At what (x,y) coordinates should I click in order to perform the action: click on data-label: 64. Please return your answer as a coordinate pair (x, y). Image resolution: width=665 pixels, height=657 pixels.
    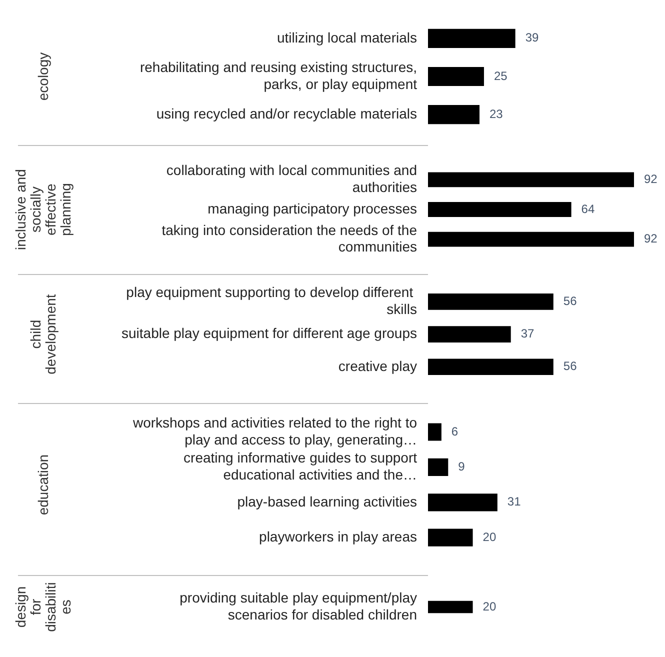
    Looking at the image, I should click on (588, 209).